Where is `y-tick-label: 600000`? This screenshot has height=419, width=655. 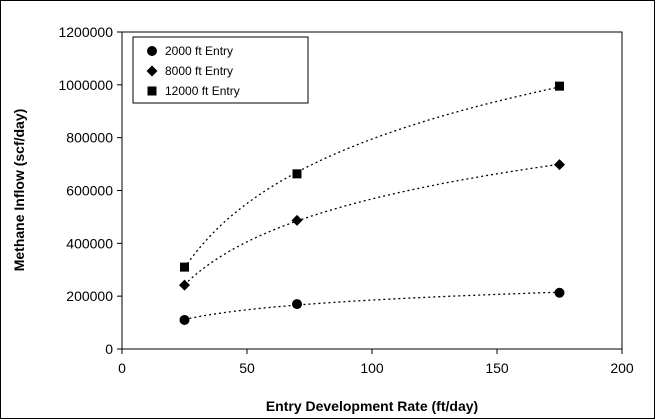
y-tick-label: 600000 is located at coordinates (89, 191).